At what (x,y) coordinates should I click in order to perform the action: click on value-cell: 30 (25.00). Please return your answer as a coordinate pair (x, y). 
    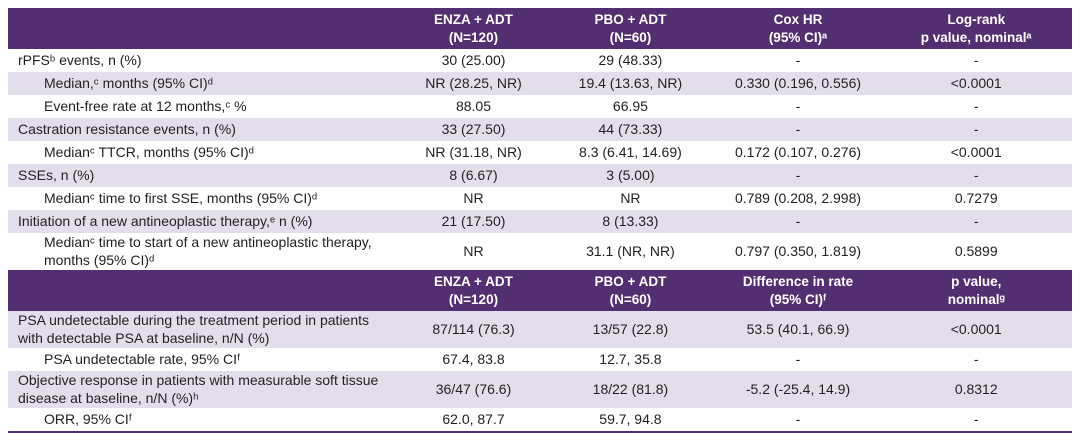
    Looking at the image, I should click on (473, 59).